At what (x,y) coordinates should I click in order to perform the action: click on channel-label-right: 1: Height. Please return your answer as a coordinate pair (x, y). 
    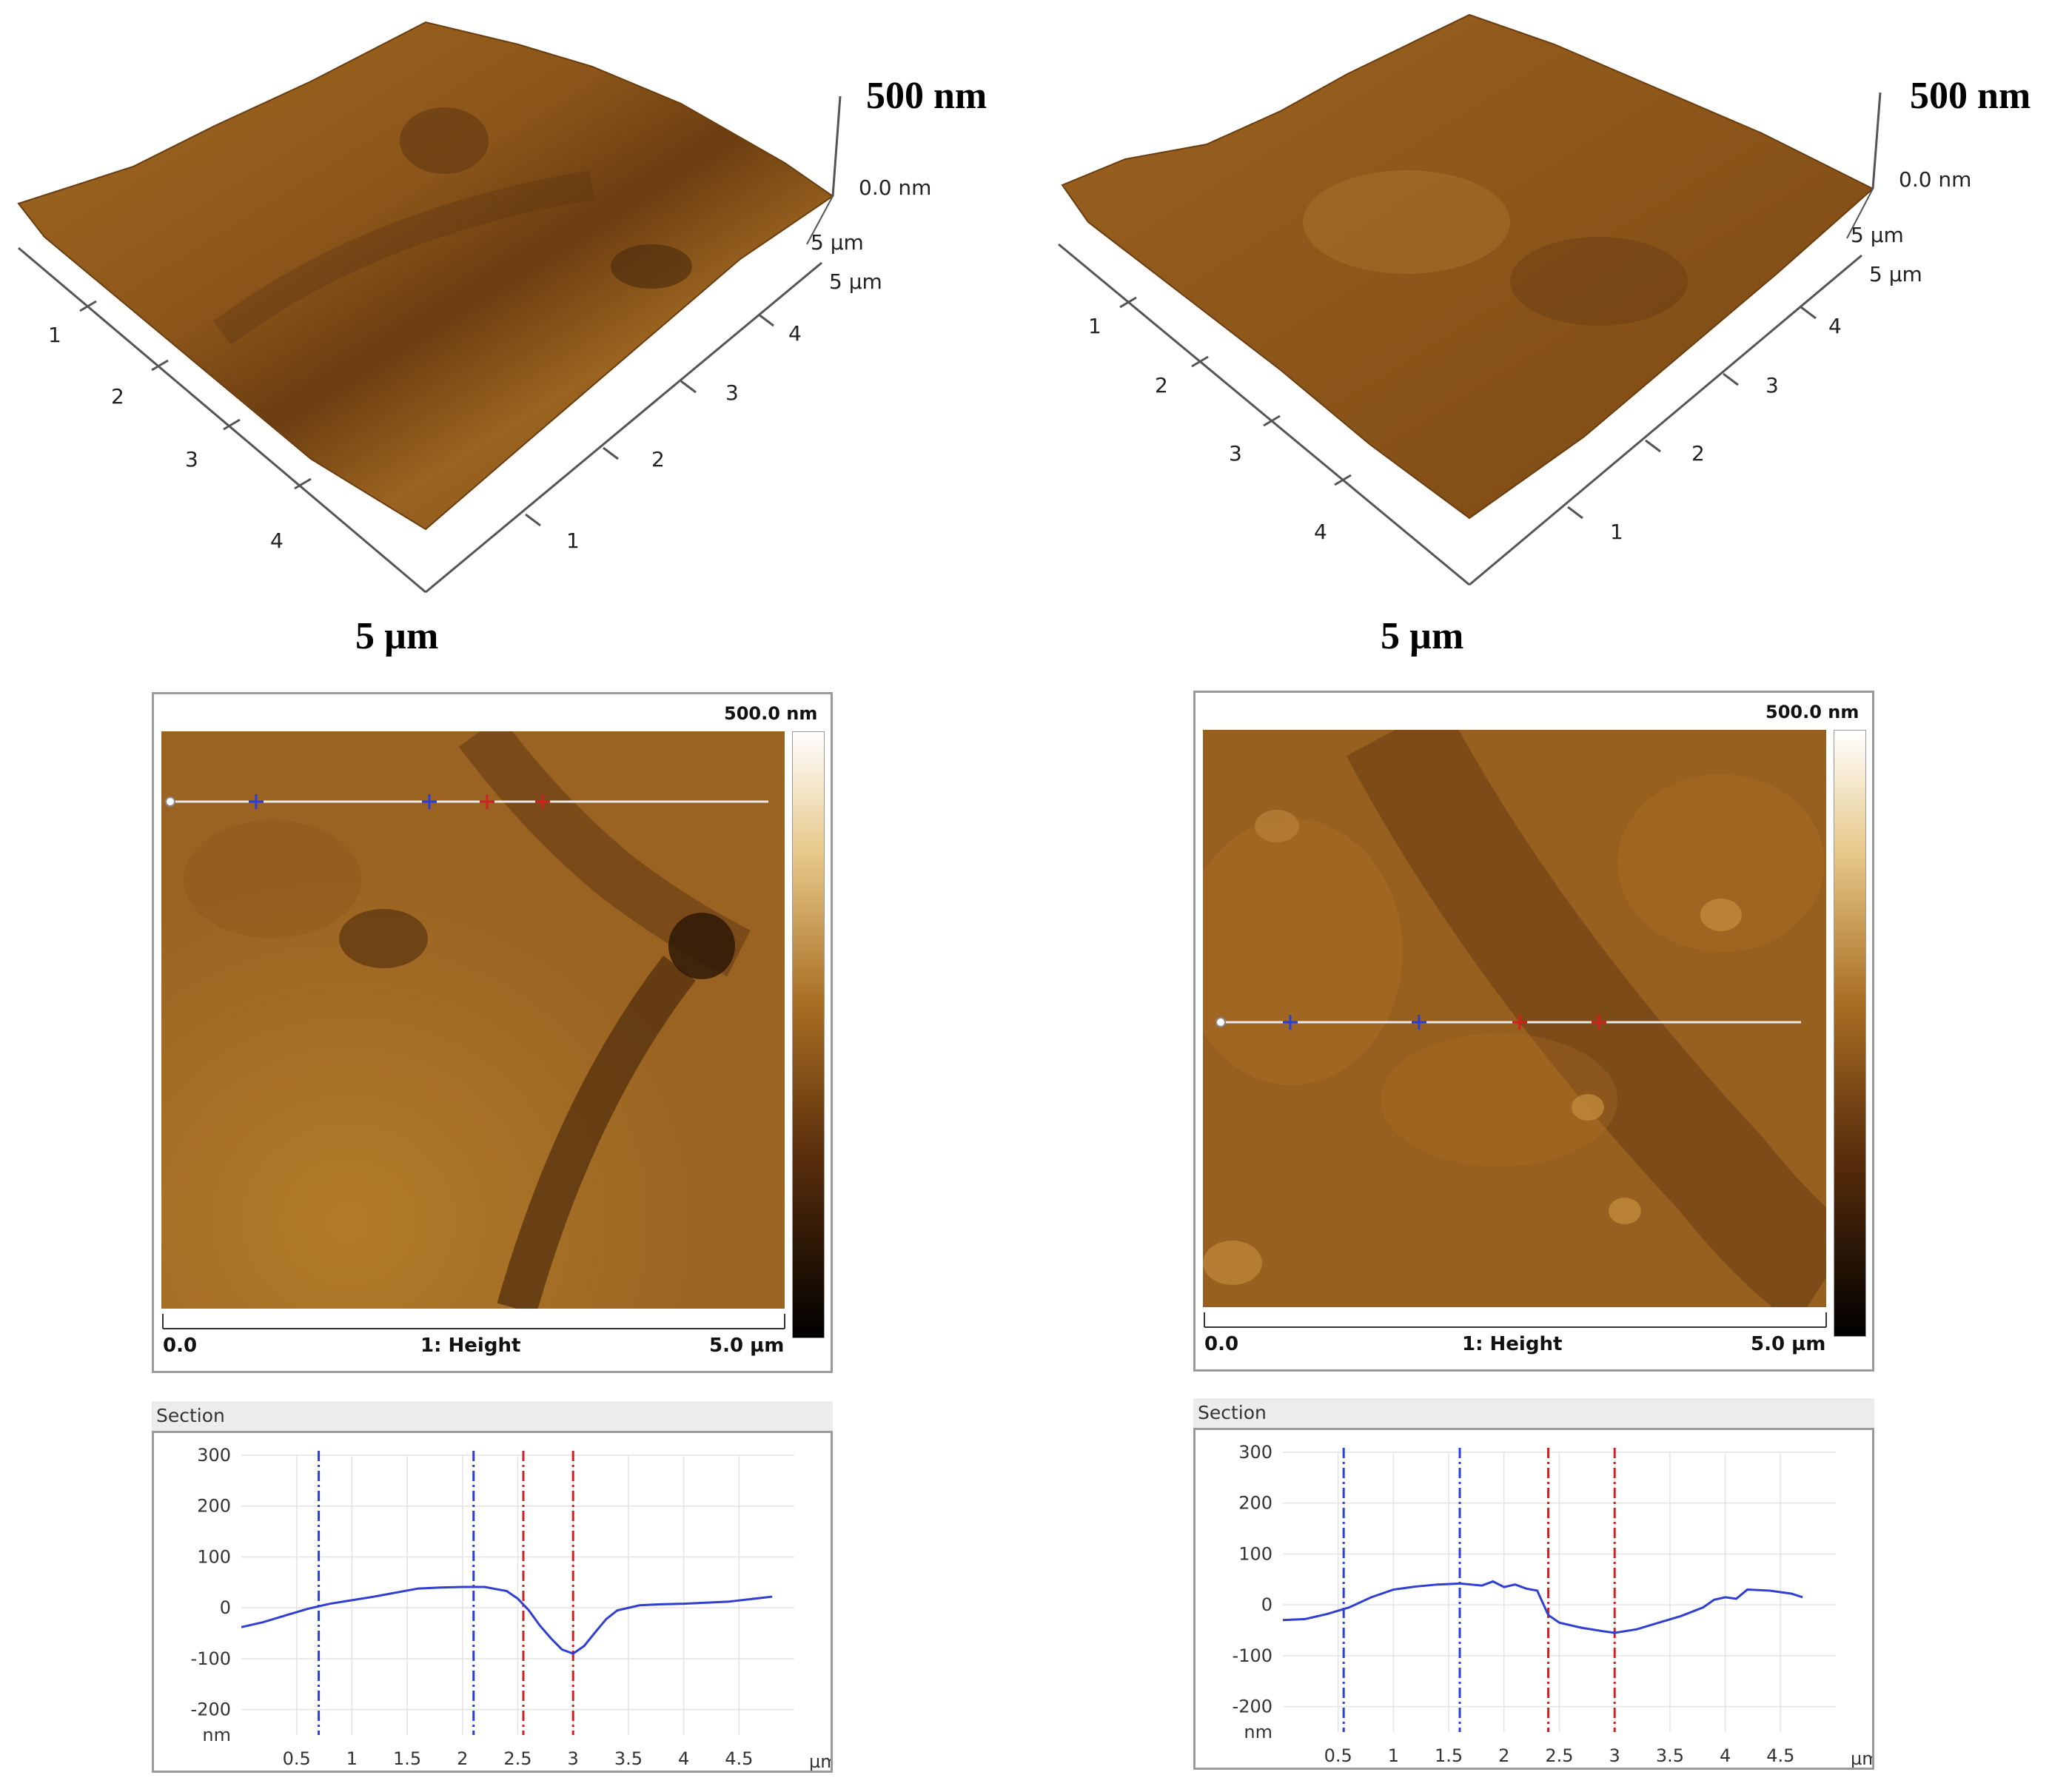
    Looking at the image, I should click on (1513, 1344).